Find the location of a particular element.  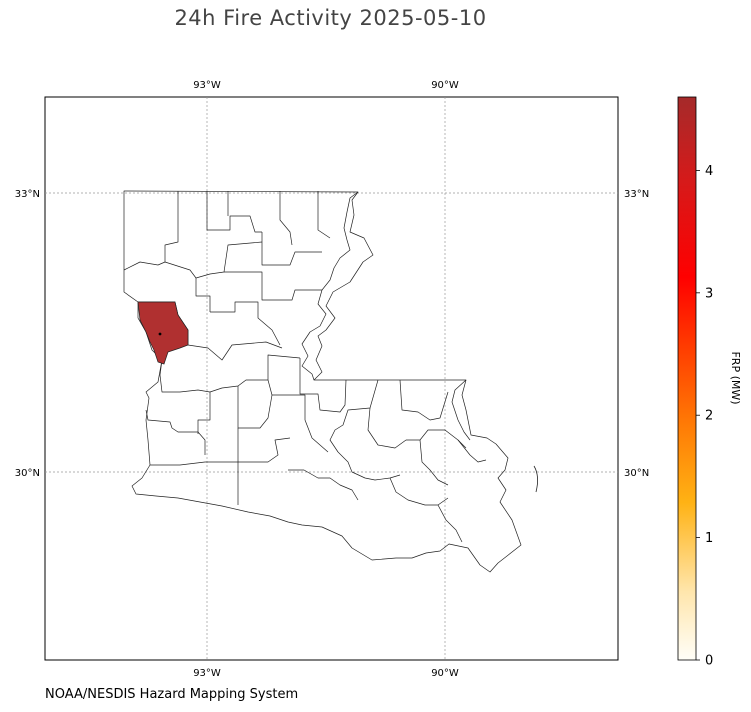

lat-label-left-30n: 30°N is located at coordinates (27, 473).